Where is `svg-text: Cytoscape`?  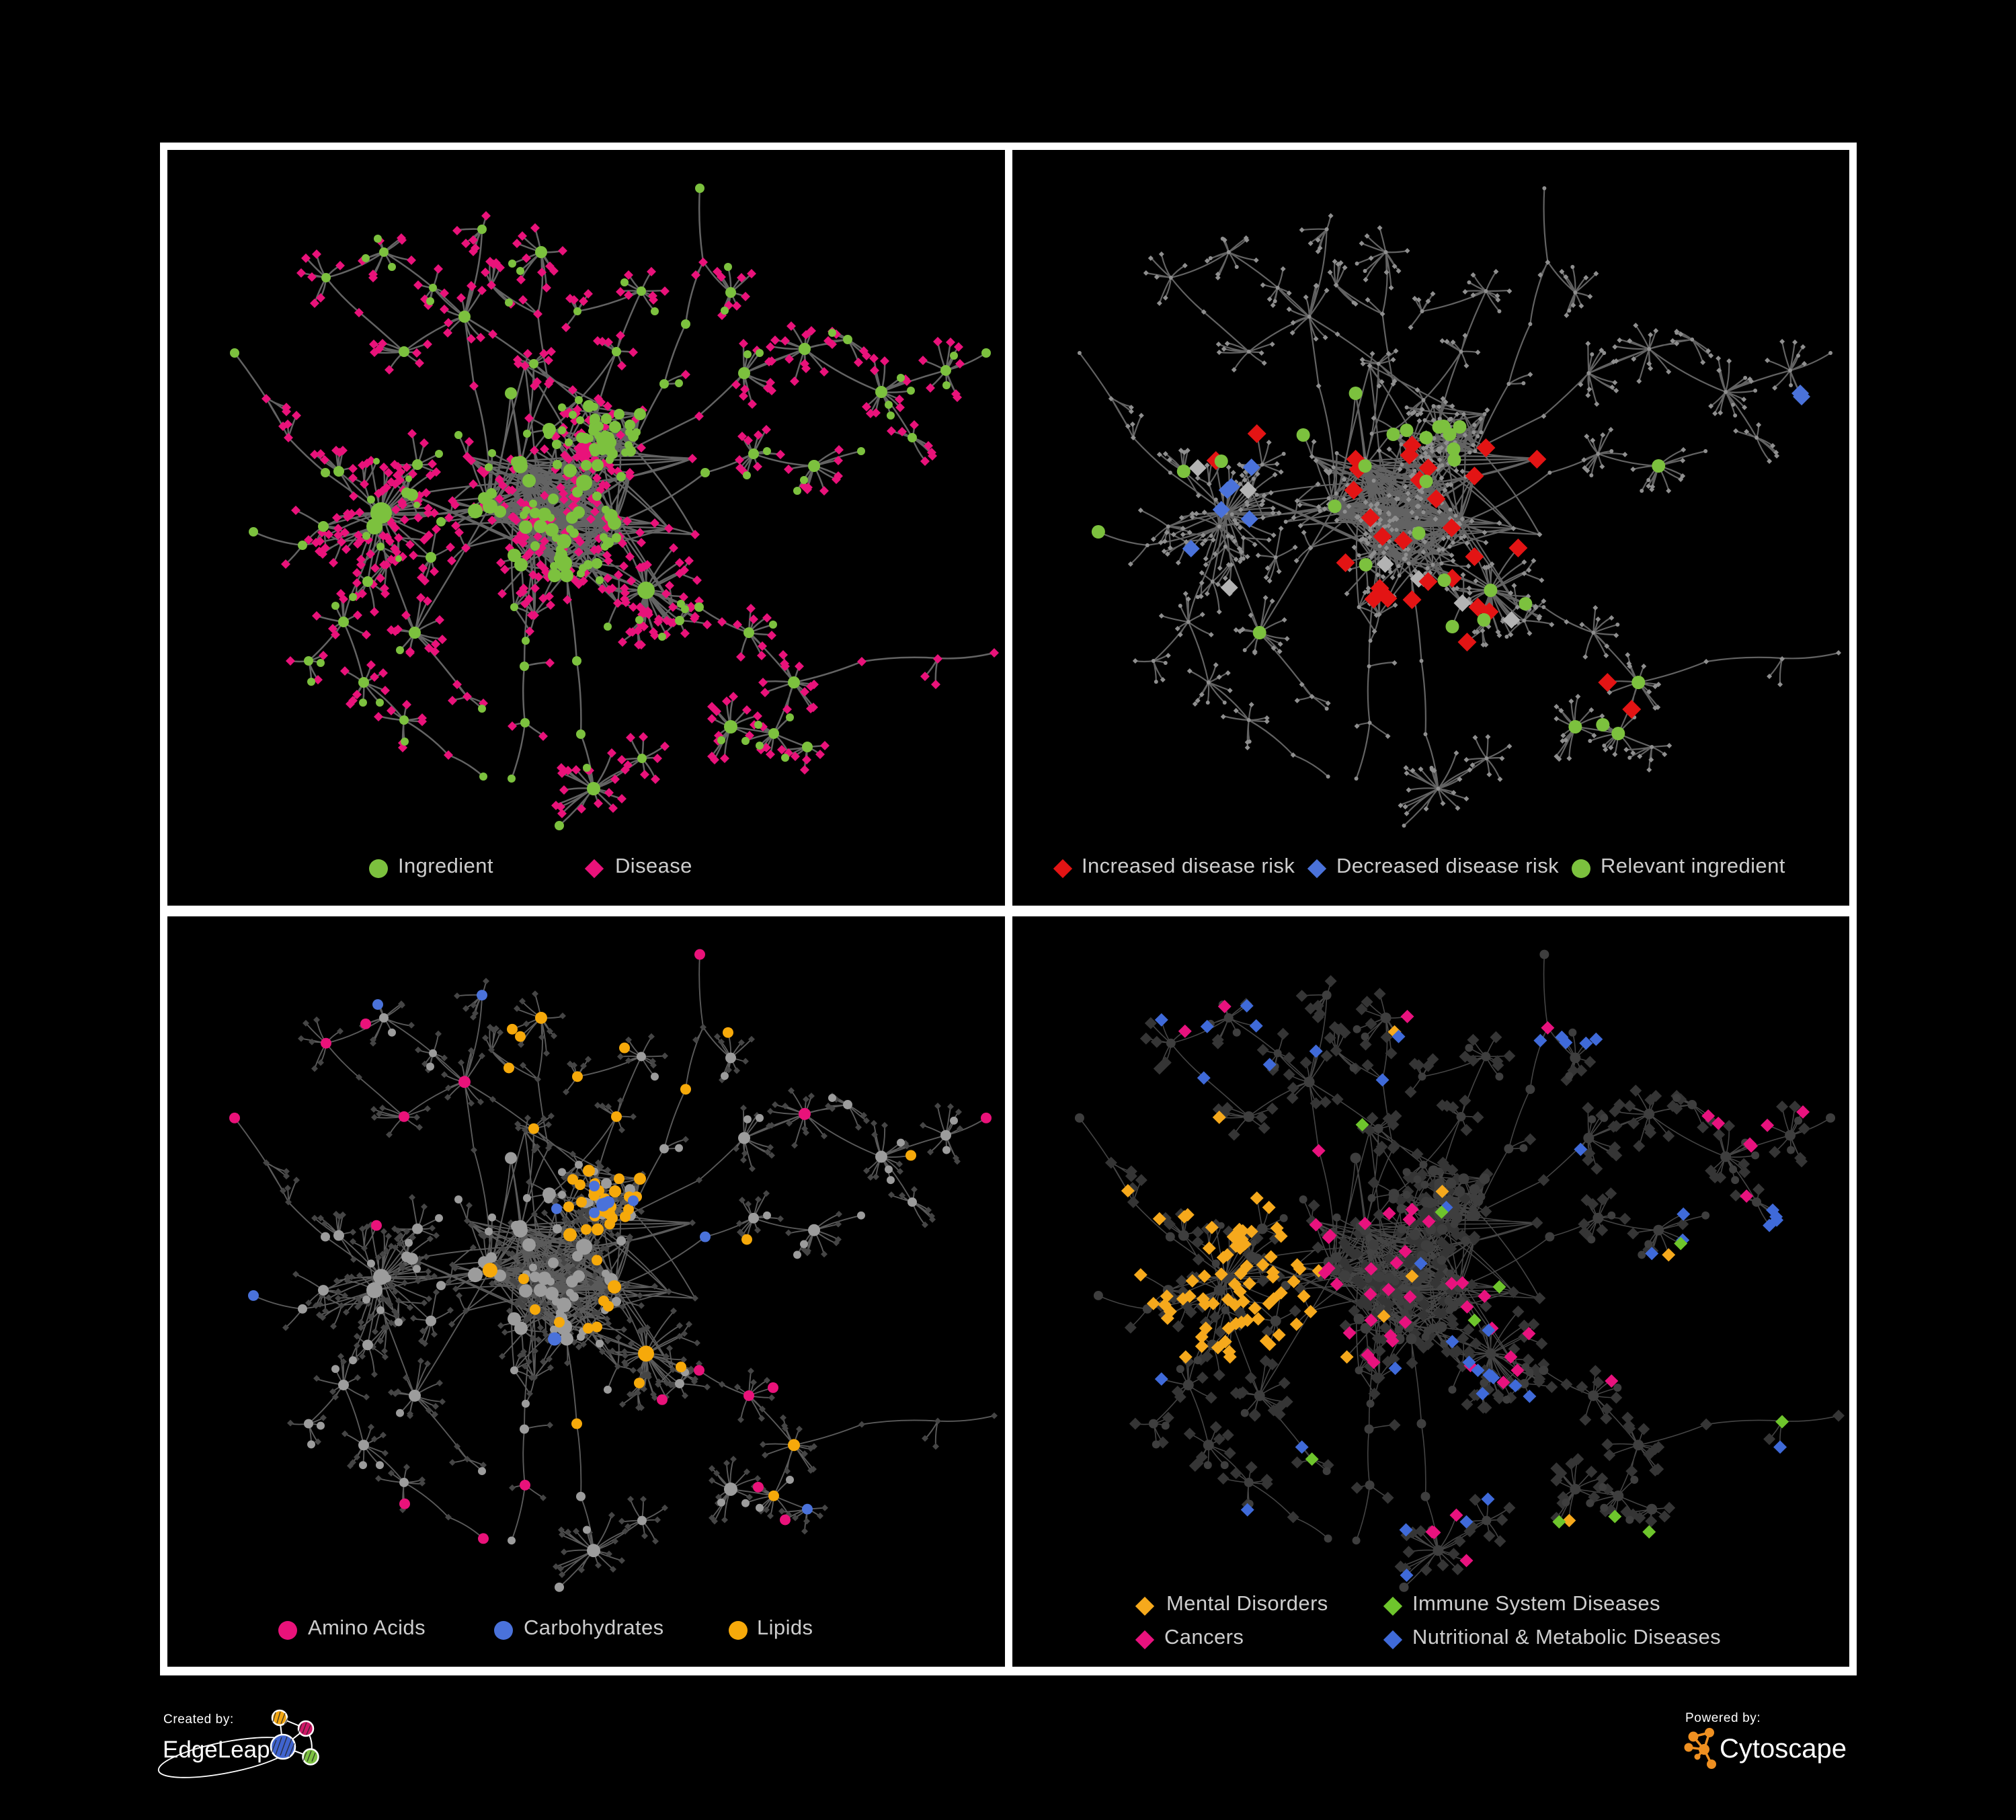 svg-text: Cytoscape is located at coordinates (1783, 1749).